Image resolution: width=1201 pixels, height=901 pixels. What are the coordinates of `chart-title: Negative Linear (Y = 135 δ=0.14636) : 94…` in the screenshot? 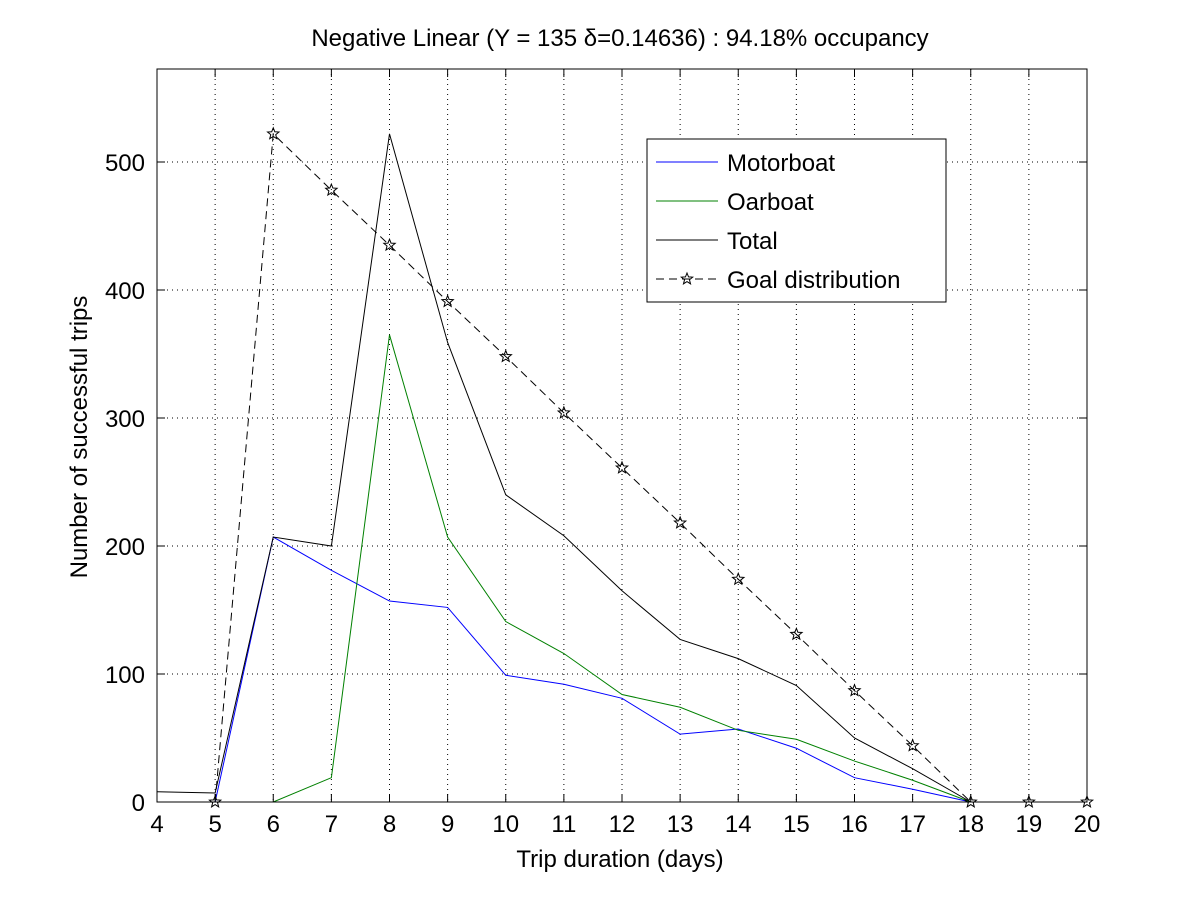 It's located at (619, 38).